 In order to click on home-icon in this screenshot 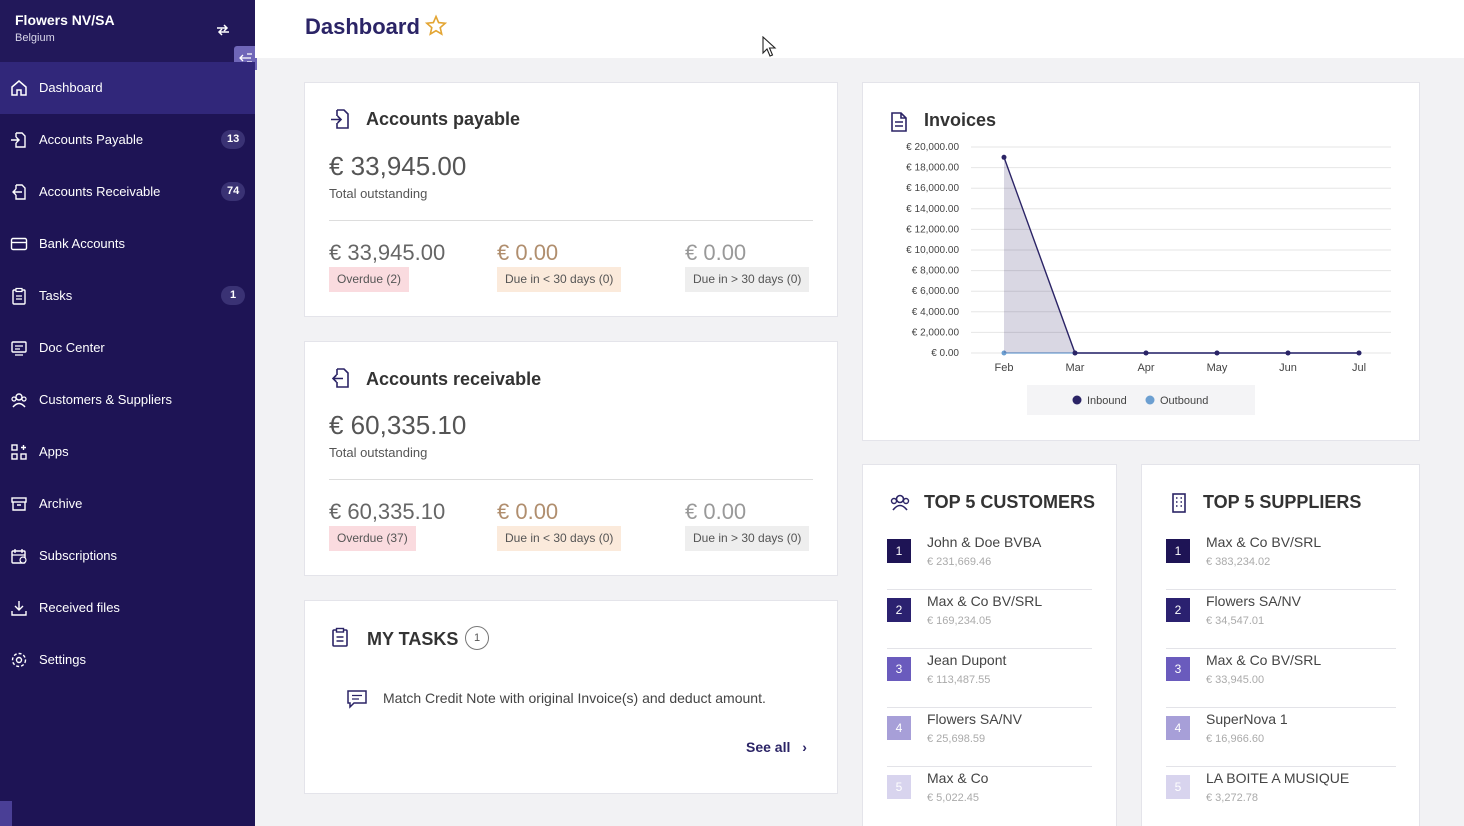, I will do `click(19, 88)`.